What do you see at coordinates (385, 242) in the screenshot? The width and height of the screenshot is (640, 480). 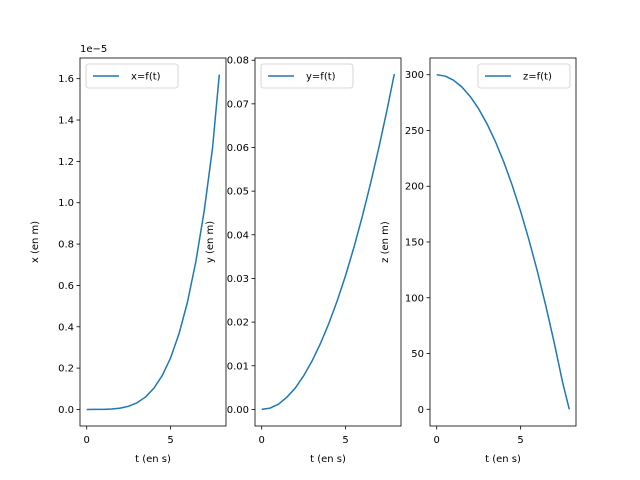 I see `y-axis-label: z (en m)` at bounding box center [385, 242].